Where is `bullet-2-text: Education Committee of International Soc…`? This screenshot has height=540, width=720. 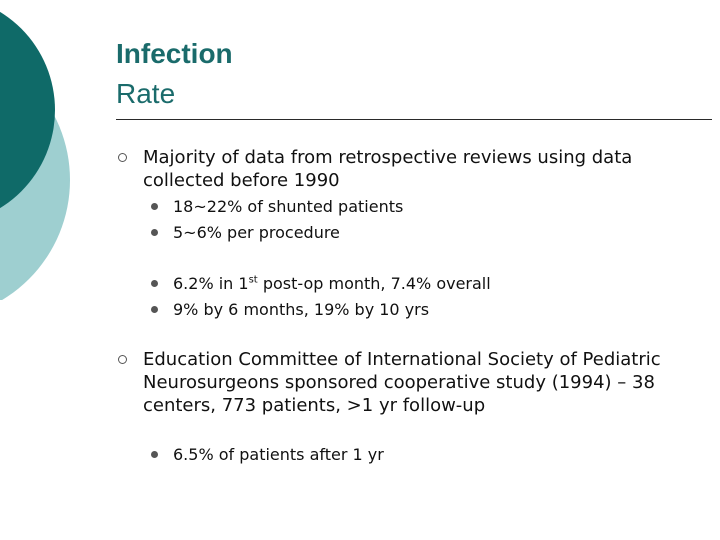 bullet-2-text: Education Committee of International Soc… is located at coordinates (402, 382).